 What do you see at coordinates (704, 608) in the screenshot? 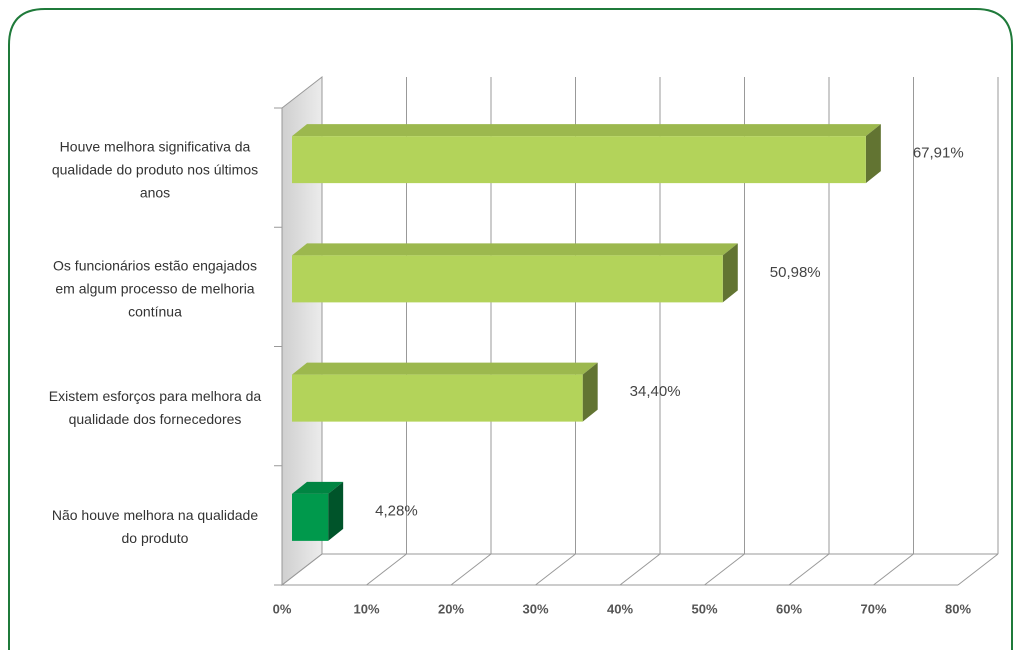
I see `x-tick-label: 50%` at bounding box center [704, 608].